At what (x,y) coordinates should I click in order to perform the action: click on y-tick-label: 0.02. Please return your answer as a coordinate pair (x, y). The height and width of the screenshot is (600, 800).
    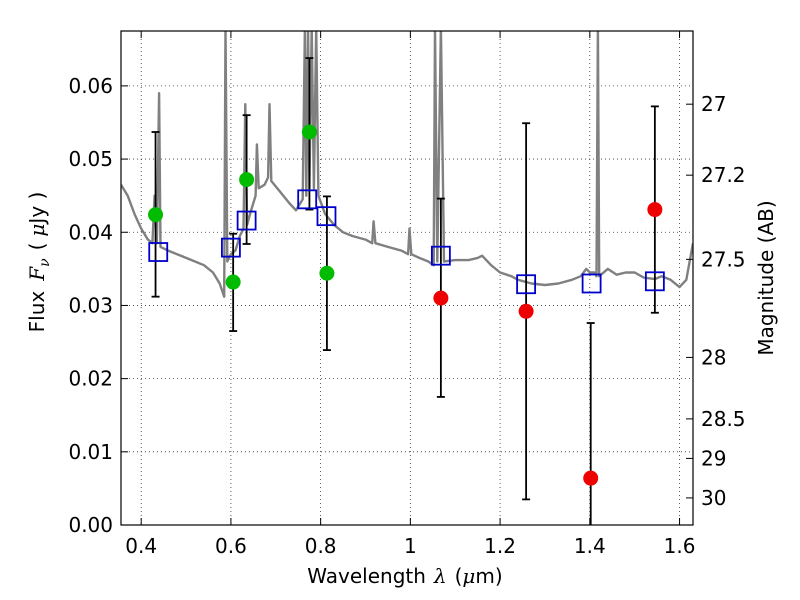
    Looking at the image, I should click on (90, 379).